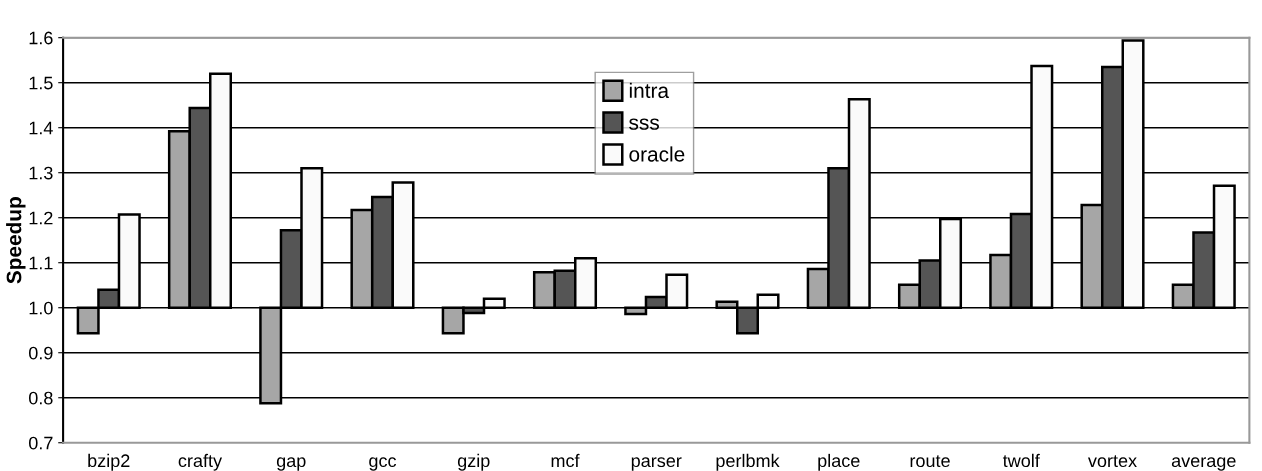  Describe the element at coordinates (1021, 460) in the screenshot. I see `x-tick-label: twolf` at that location.